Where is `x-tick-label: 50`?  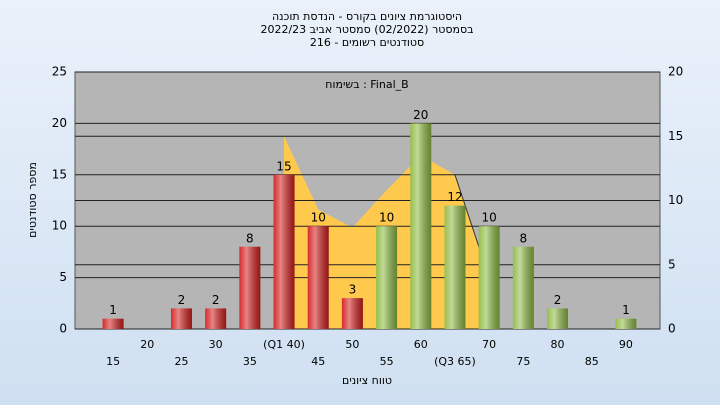
x-tick-label: 50 is located at coordinates (352, 344).